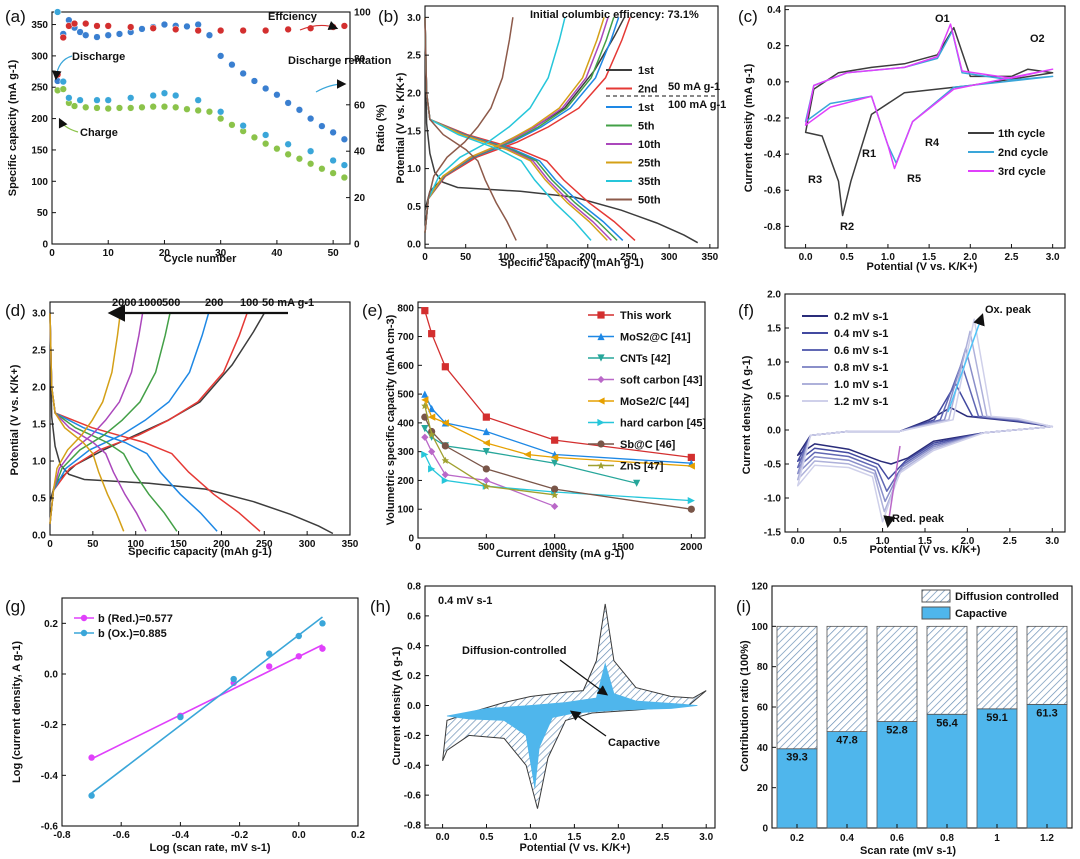 This screenshot has width=1080, height=859. I want to click on y-tick-label: -0.4, so click(413, 766).